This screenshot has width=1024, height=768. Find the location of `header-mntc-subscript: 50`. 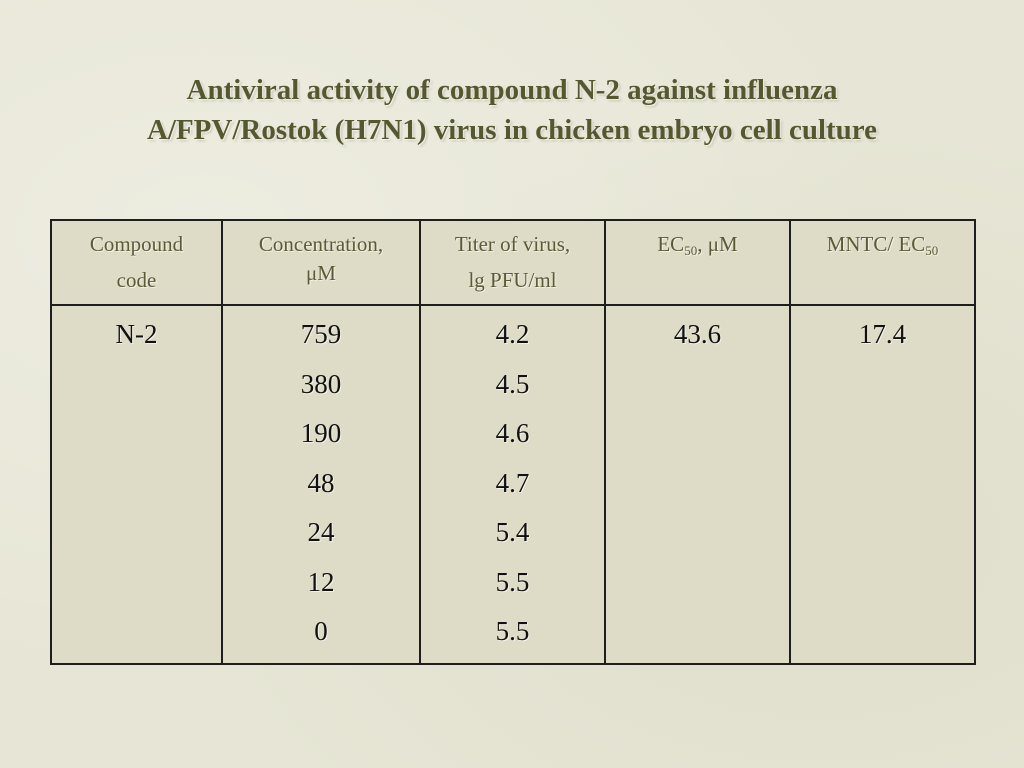

header-mntc-subscript: 50 is located at coordinates (932, 250).